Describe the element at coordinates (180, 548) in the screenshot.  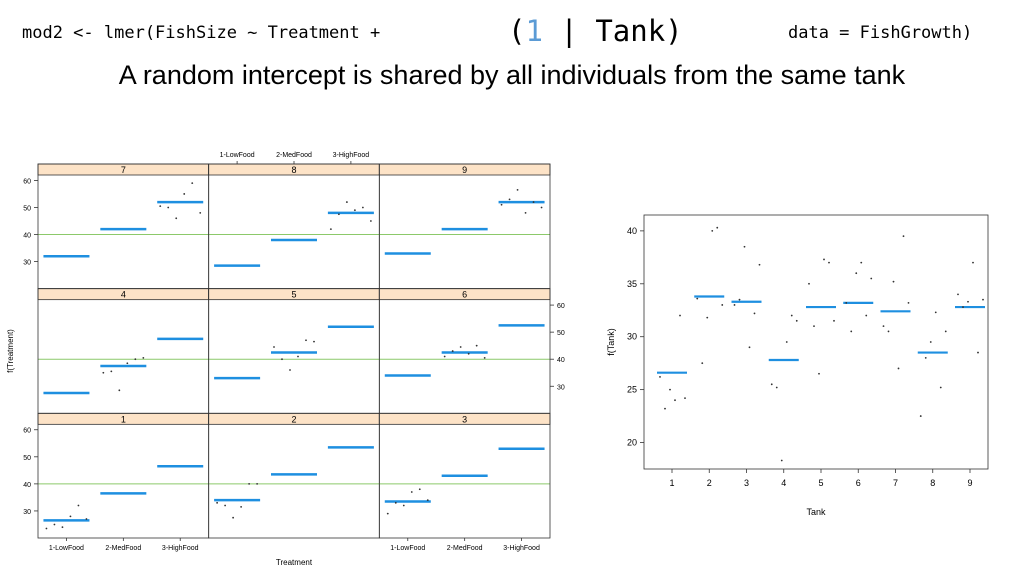
I see `xtick-label-0-2: 3-HighFood` at that location.